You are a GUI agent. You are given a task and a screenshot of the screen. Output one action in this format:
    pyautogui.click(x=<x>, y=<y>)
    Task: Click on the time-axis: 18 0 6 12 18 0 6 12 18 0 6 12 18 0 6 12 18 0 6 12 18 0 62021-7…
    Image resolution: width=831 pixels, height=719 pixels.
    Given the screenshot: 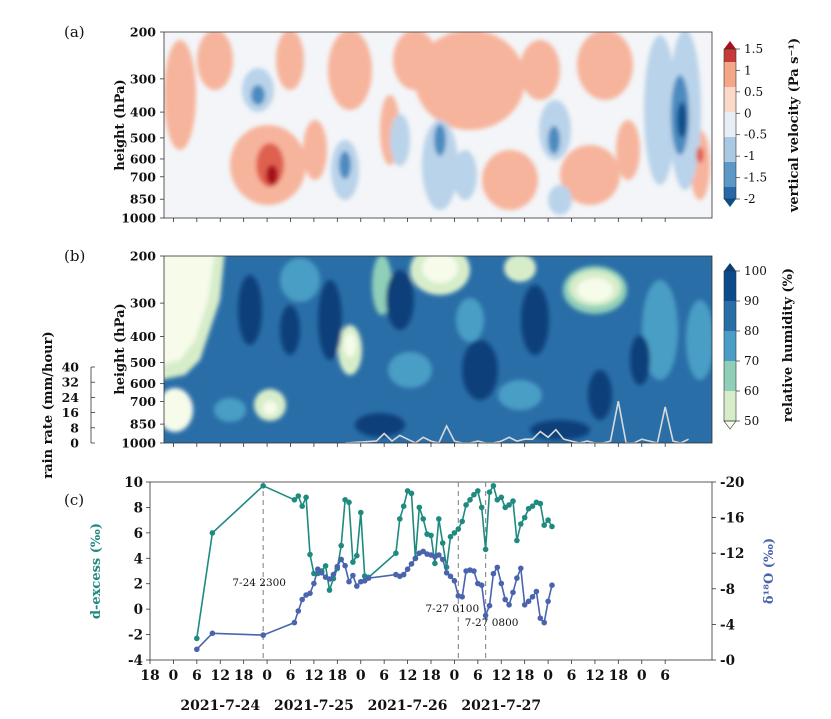 What is the action you would take?
    pyautogui.click(x=405, y=687)
    